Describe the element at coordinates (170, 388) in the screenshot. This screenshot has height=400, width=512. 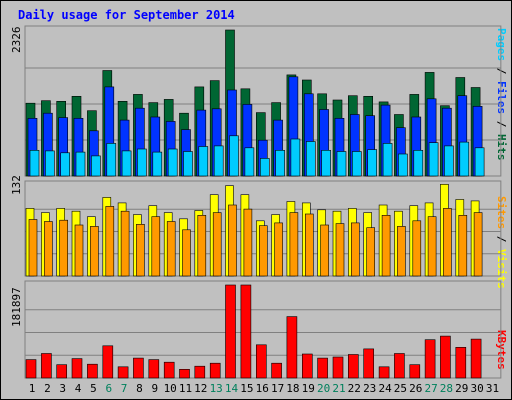
I see `x-tick-label: 10` at that location.